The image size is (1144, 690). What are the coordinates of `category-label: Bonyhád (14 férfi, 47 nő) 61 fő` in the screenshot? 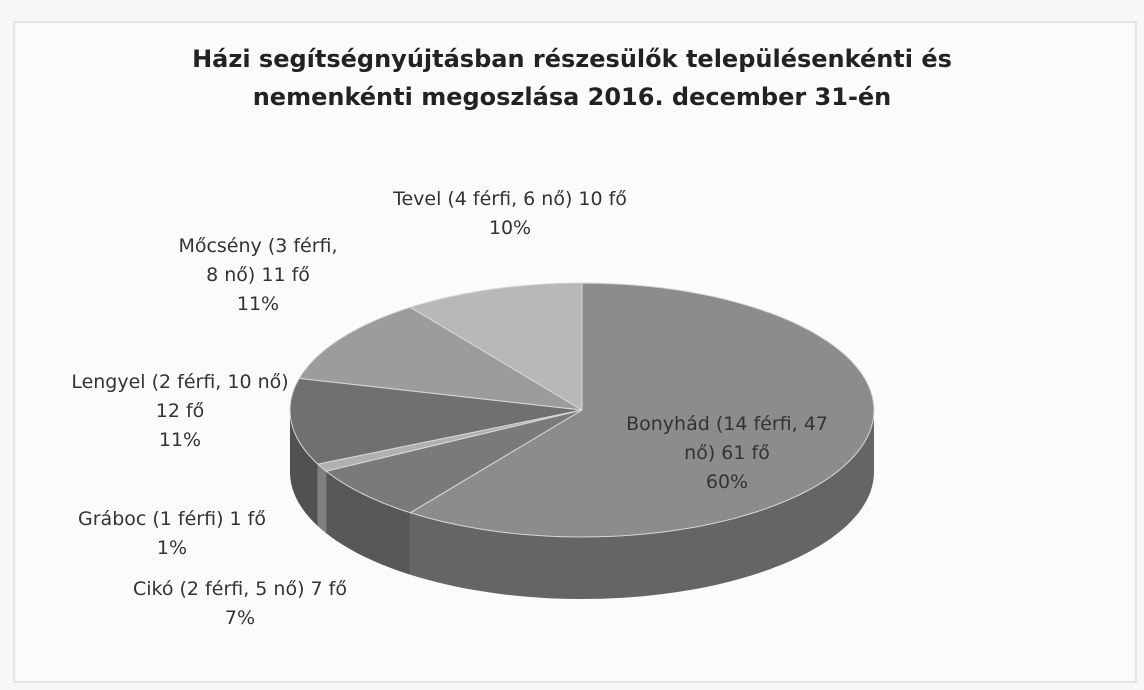 It's located at (727, 438).